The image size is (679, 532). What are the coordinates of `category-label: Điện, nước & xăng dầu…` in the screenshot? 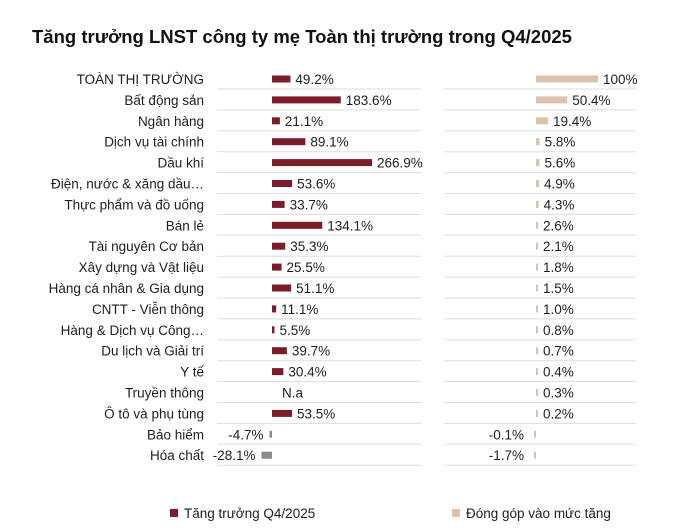 It's located at (127, 184).